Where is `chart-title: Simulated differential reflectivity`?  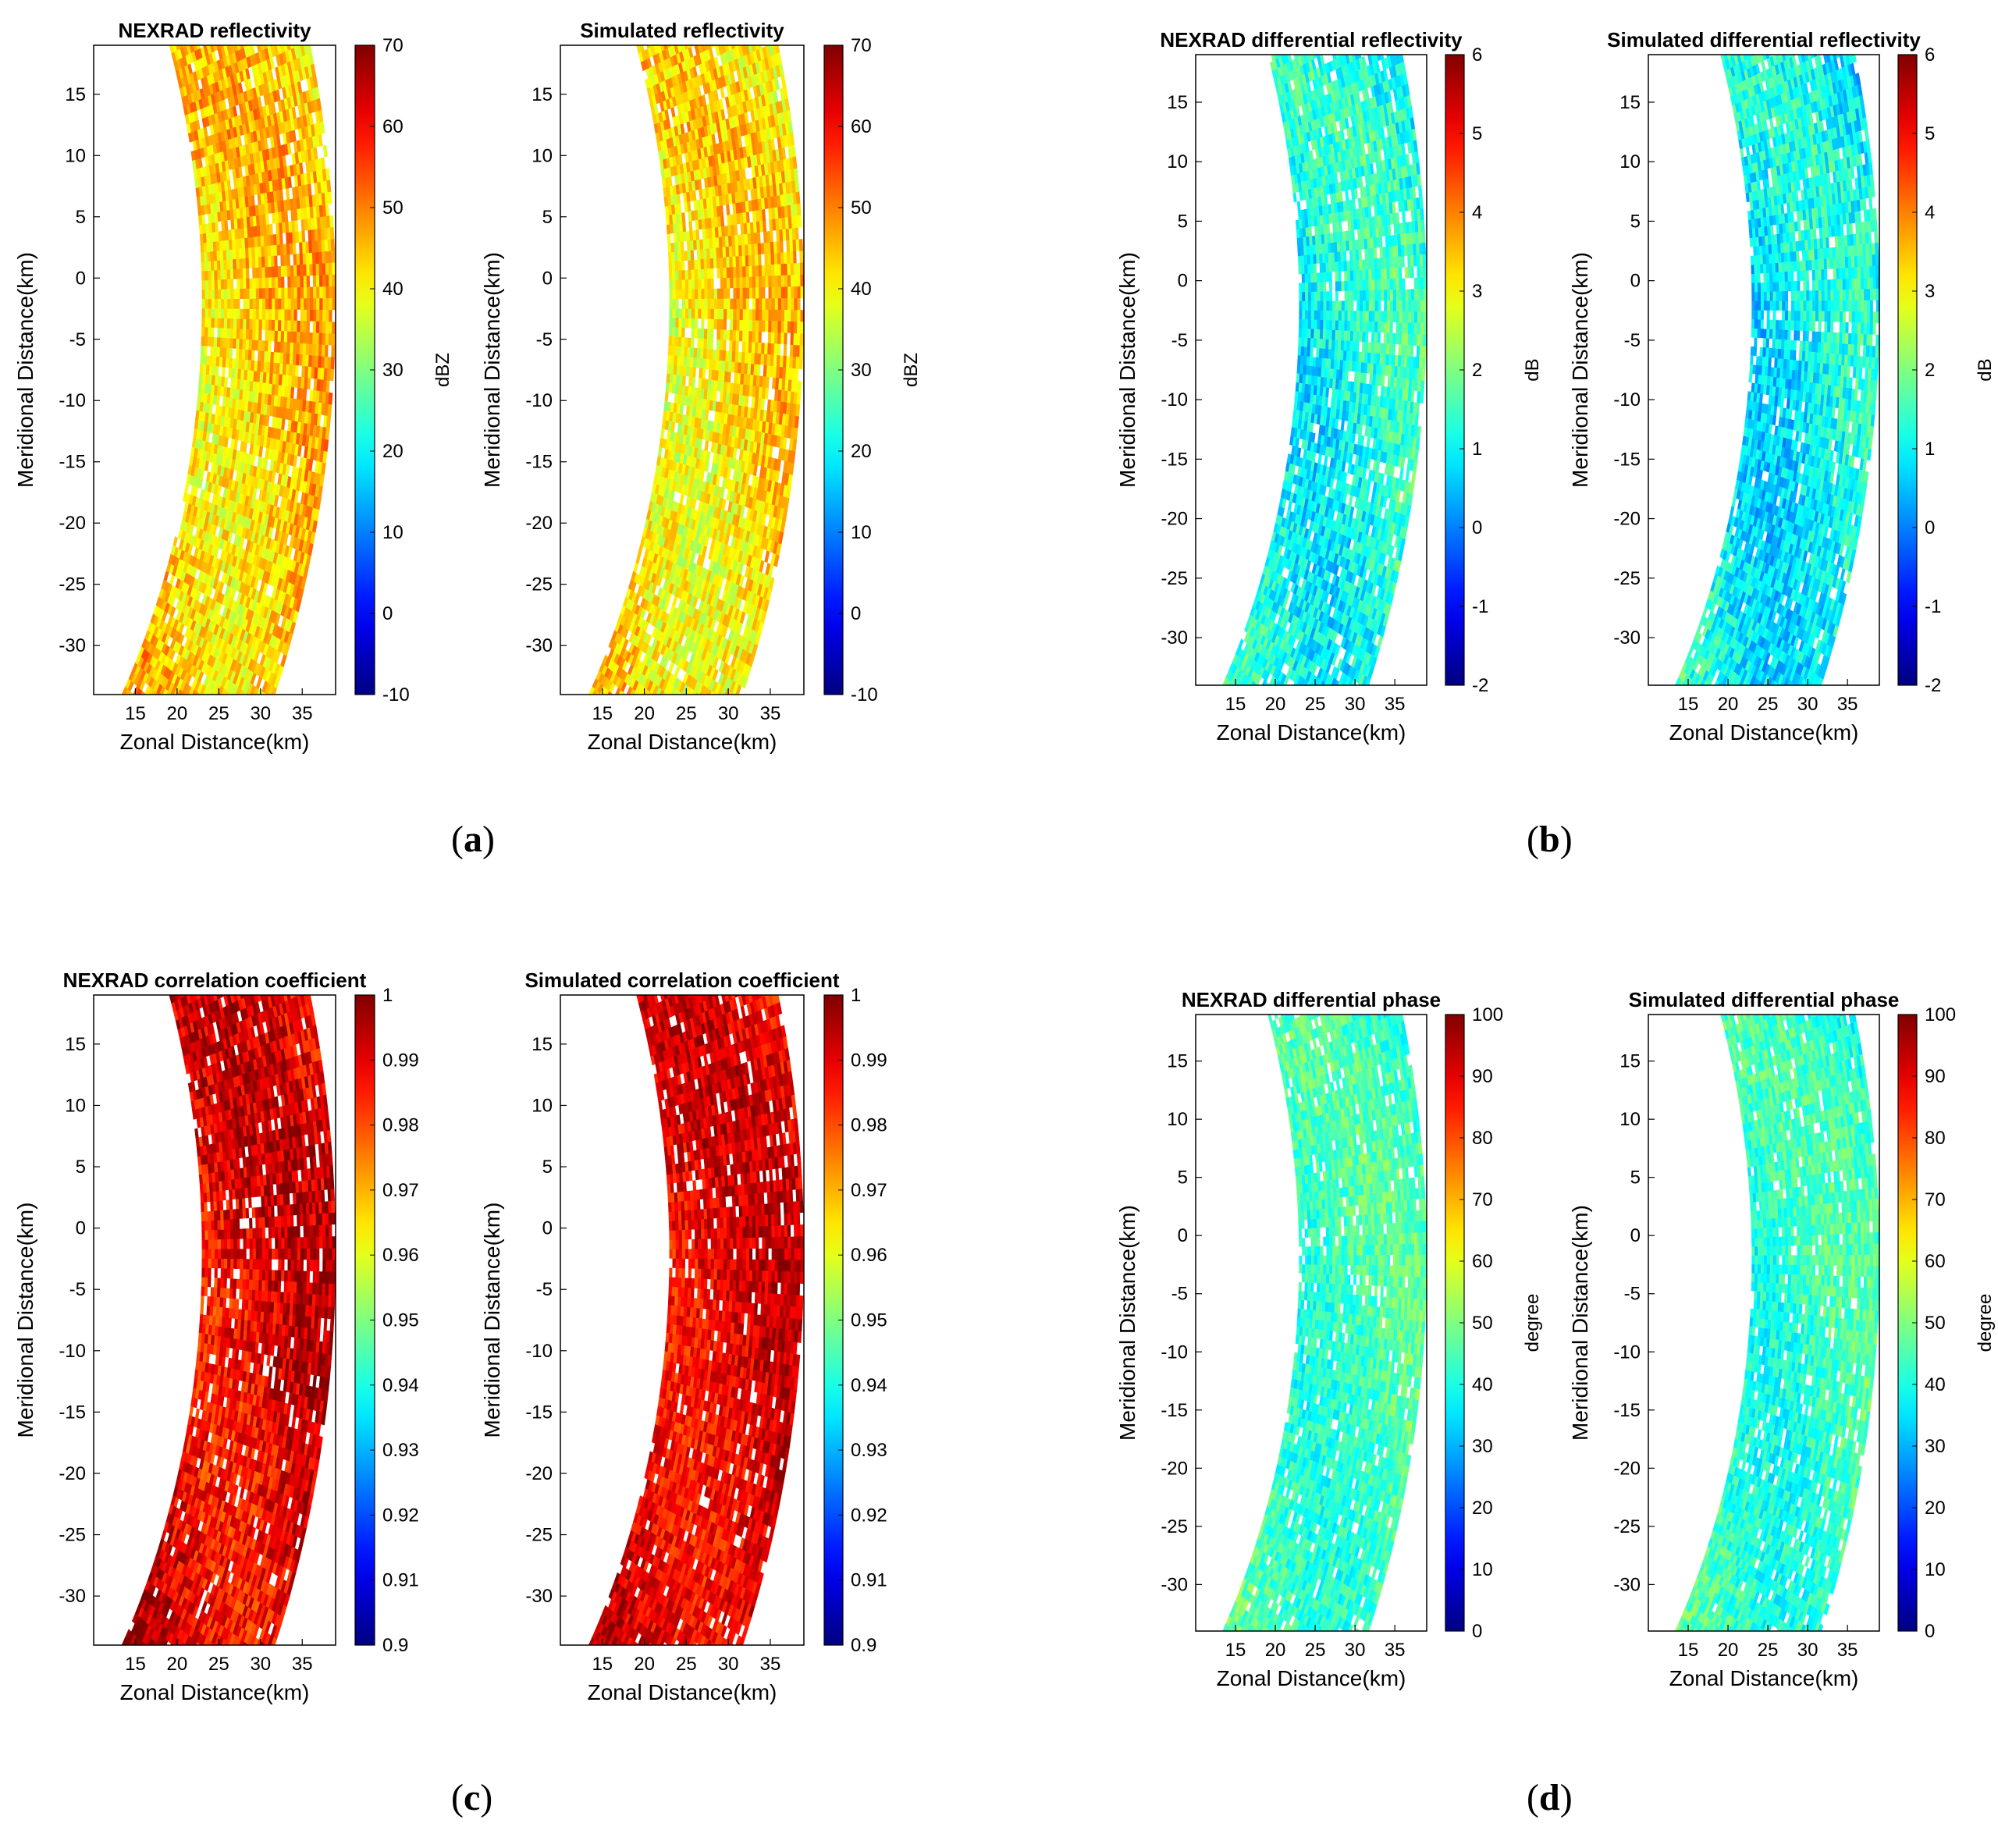 chart-title: Simulated differential reflectivity is located at coordinates (1764, 40).